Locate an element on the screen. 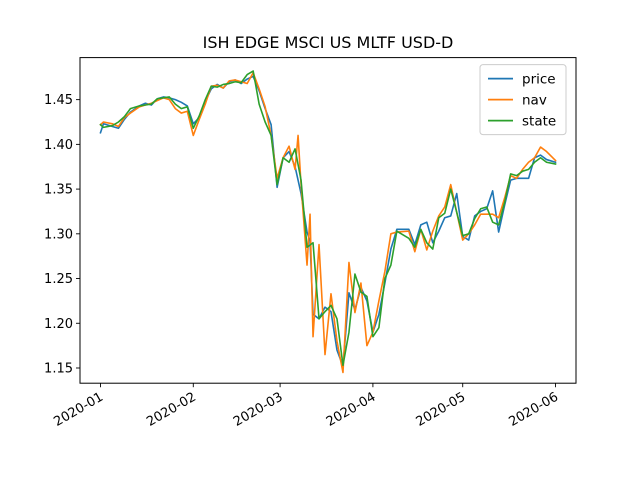  y-tick-label: 1.30 is located at coordinates (58, 234).